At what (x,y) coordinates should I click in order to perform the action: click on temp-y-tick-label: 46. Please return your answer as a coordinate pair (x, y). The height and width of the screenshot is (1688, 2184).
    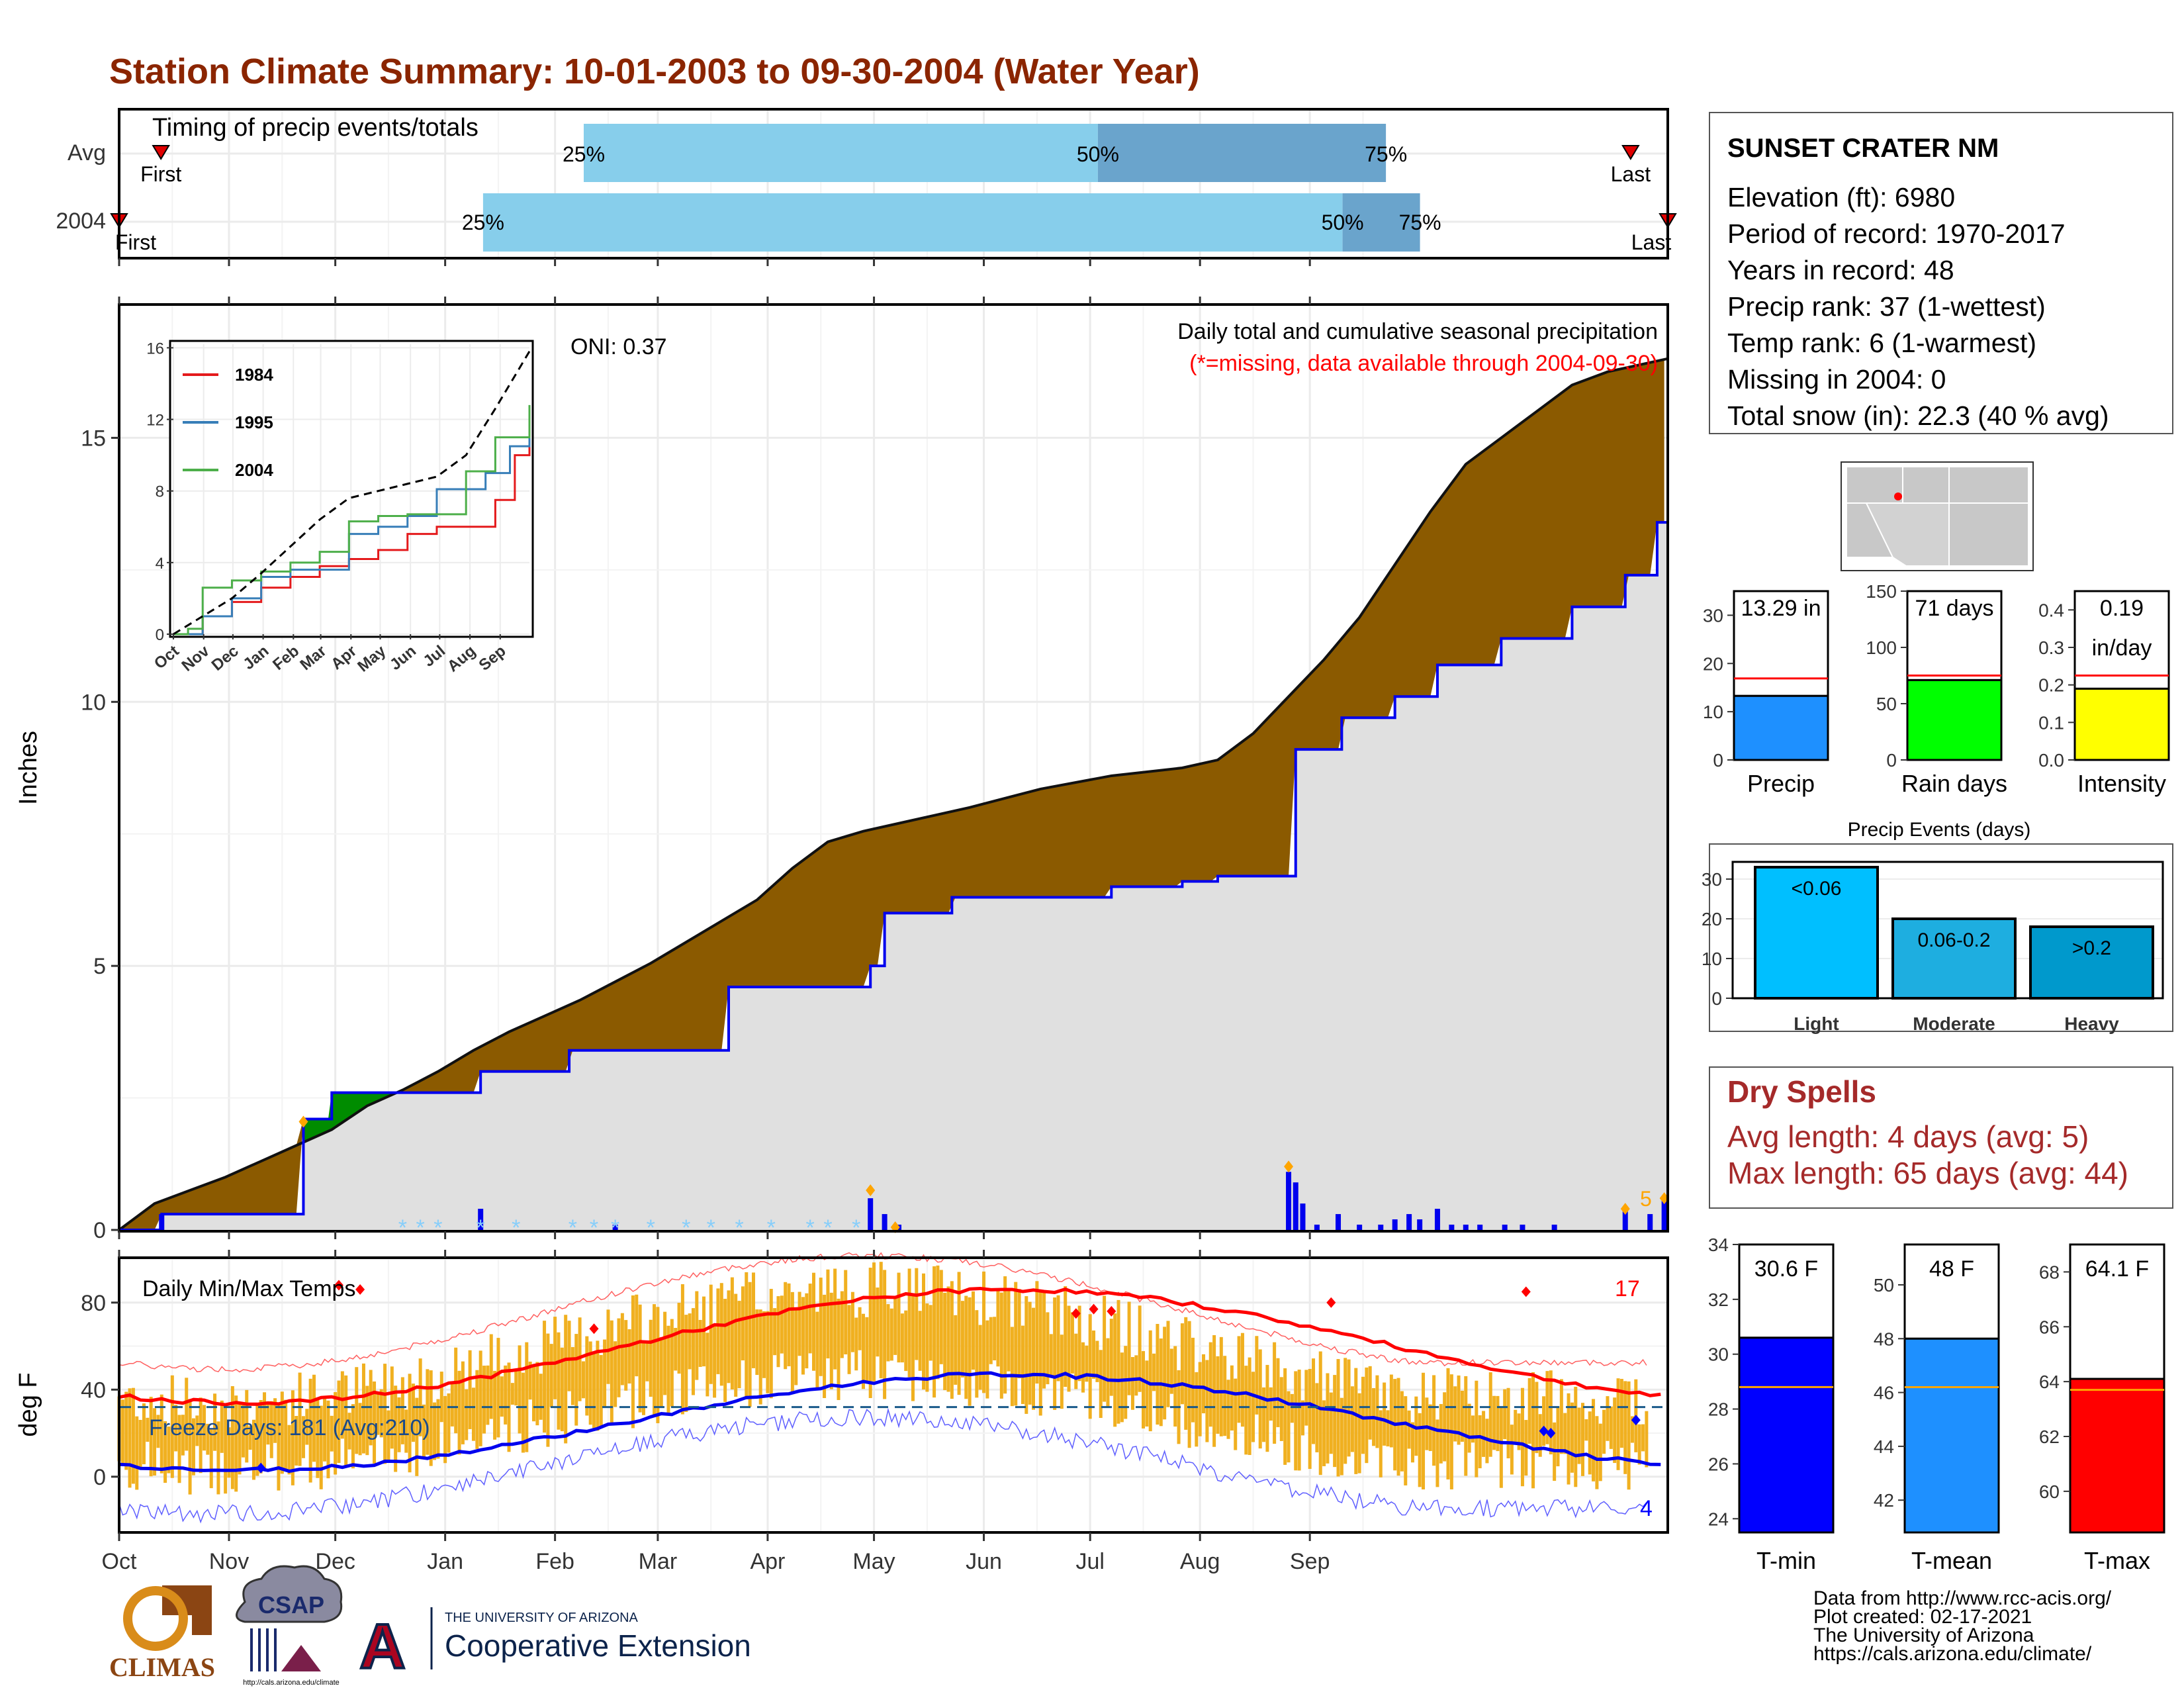
    Looking at the image, I should click on (1884, 1393).